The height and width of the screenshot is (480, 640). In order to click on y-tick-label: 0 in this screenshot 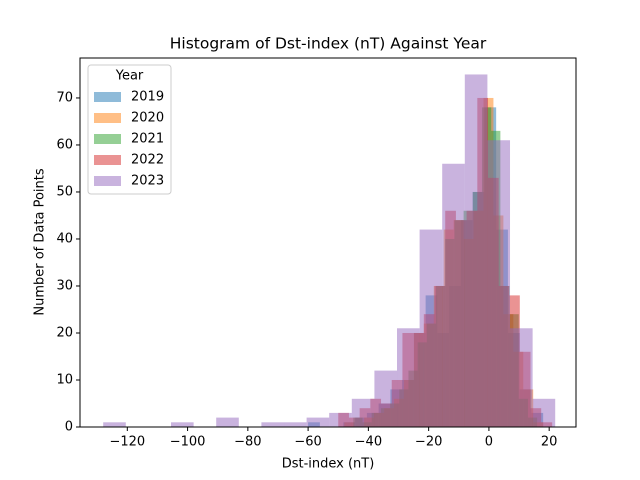, I will do `click(69, 427)`.